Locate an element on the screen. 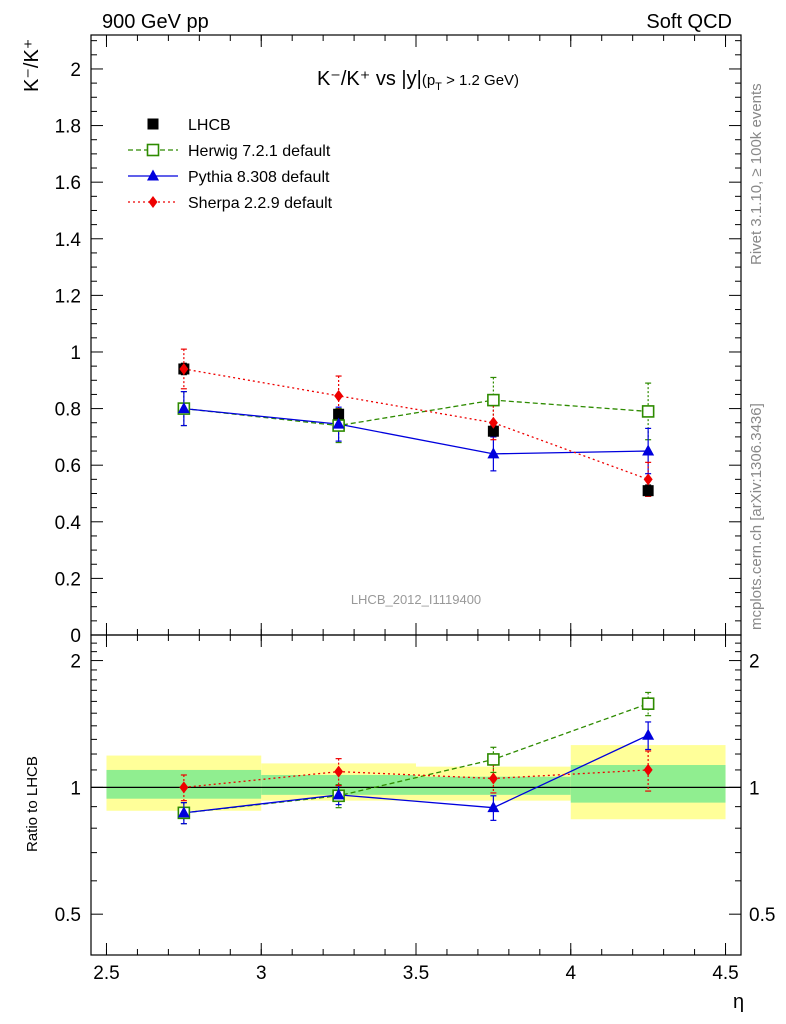 The image size is (786, 1024). legend-marker-sherpa is located at coordinates (153, 202).